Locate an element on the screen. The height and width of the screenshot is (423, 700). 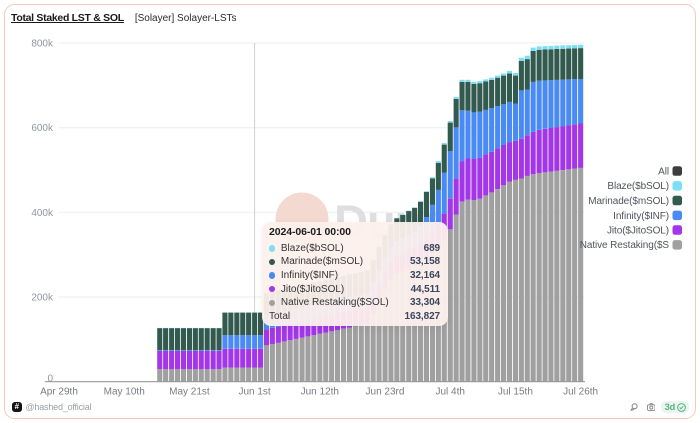
svg-text: Native Restaking($S is located at coordinates (625, 245).